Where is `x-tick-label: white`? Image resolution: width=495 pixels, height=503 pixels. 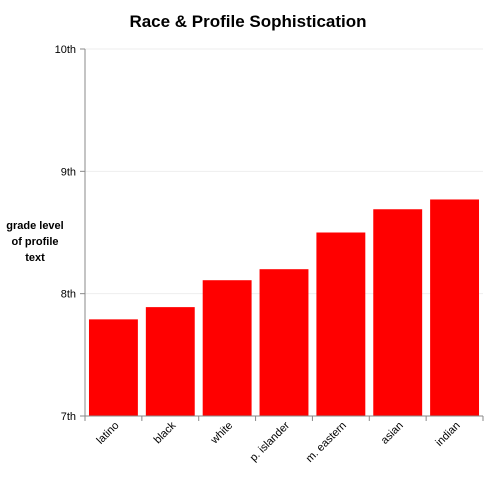 x-tick-label: white is located at coordinates (221, 433).